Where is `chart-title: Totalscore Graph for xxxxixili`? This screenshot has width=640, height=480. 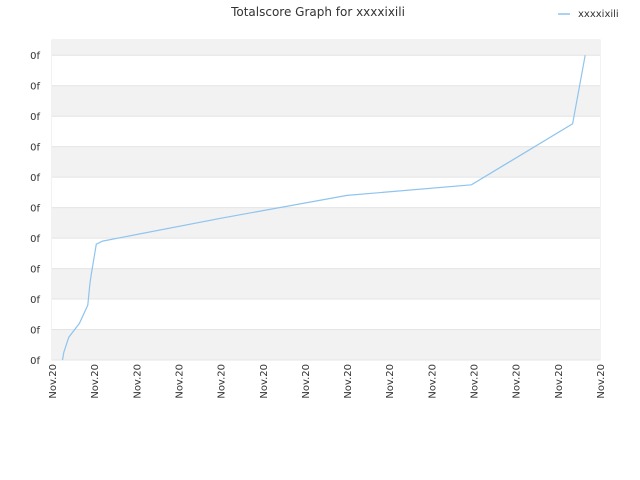 chart-title: Totalscore Graph for xxxxixili is located at coordinates (317, 12).